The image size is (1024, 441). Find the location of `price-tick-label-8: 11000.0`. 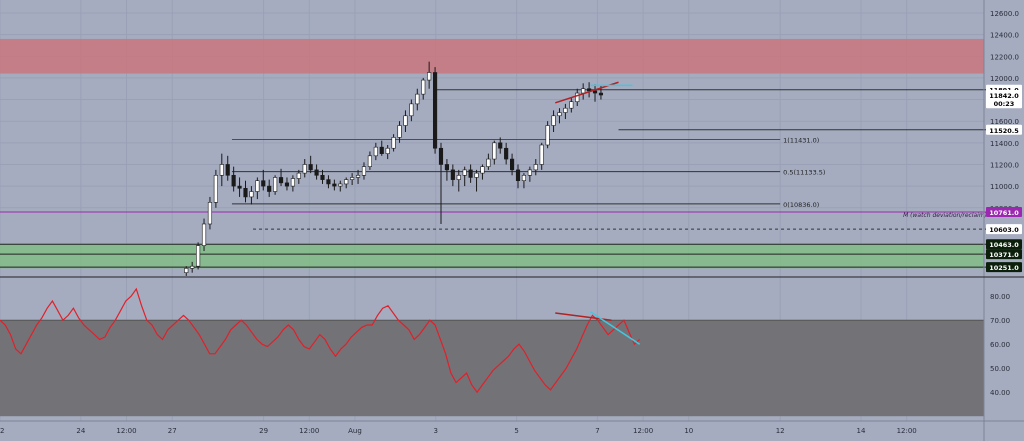

price-tick-label-8: 11000.0 is located at coordinates (1004, 187).